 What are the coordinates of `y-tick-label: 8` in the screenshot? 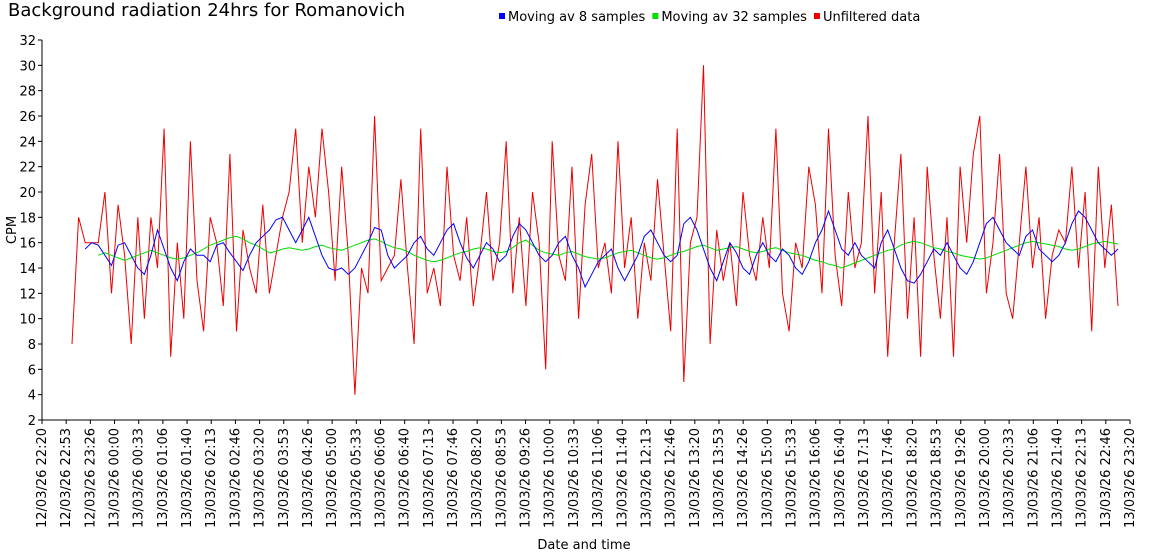 It's located at (32, 345).